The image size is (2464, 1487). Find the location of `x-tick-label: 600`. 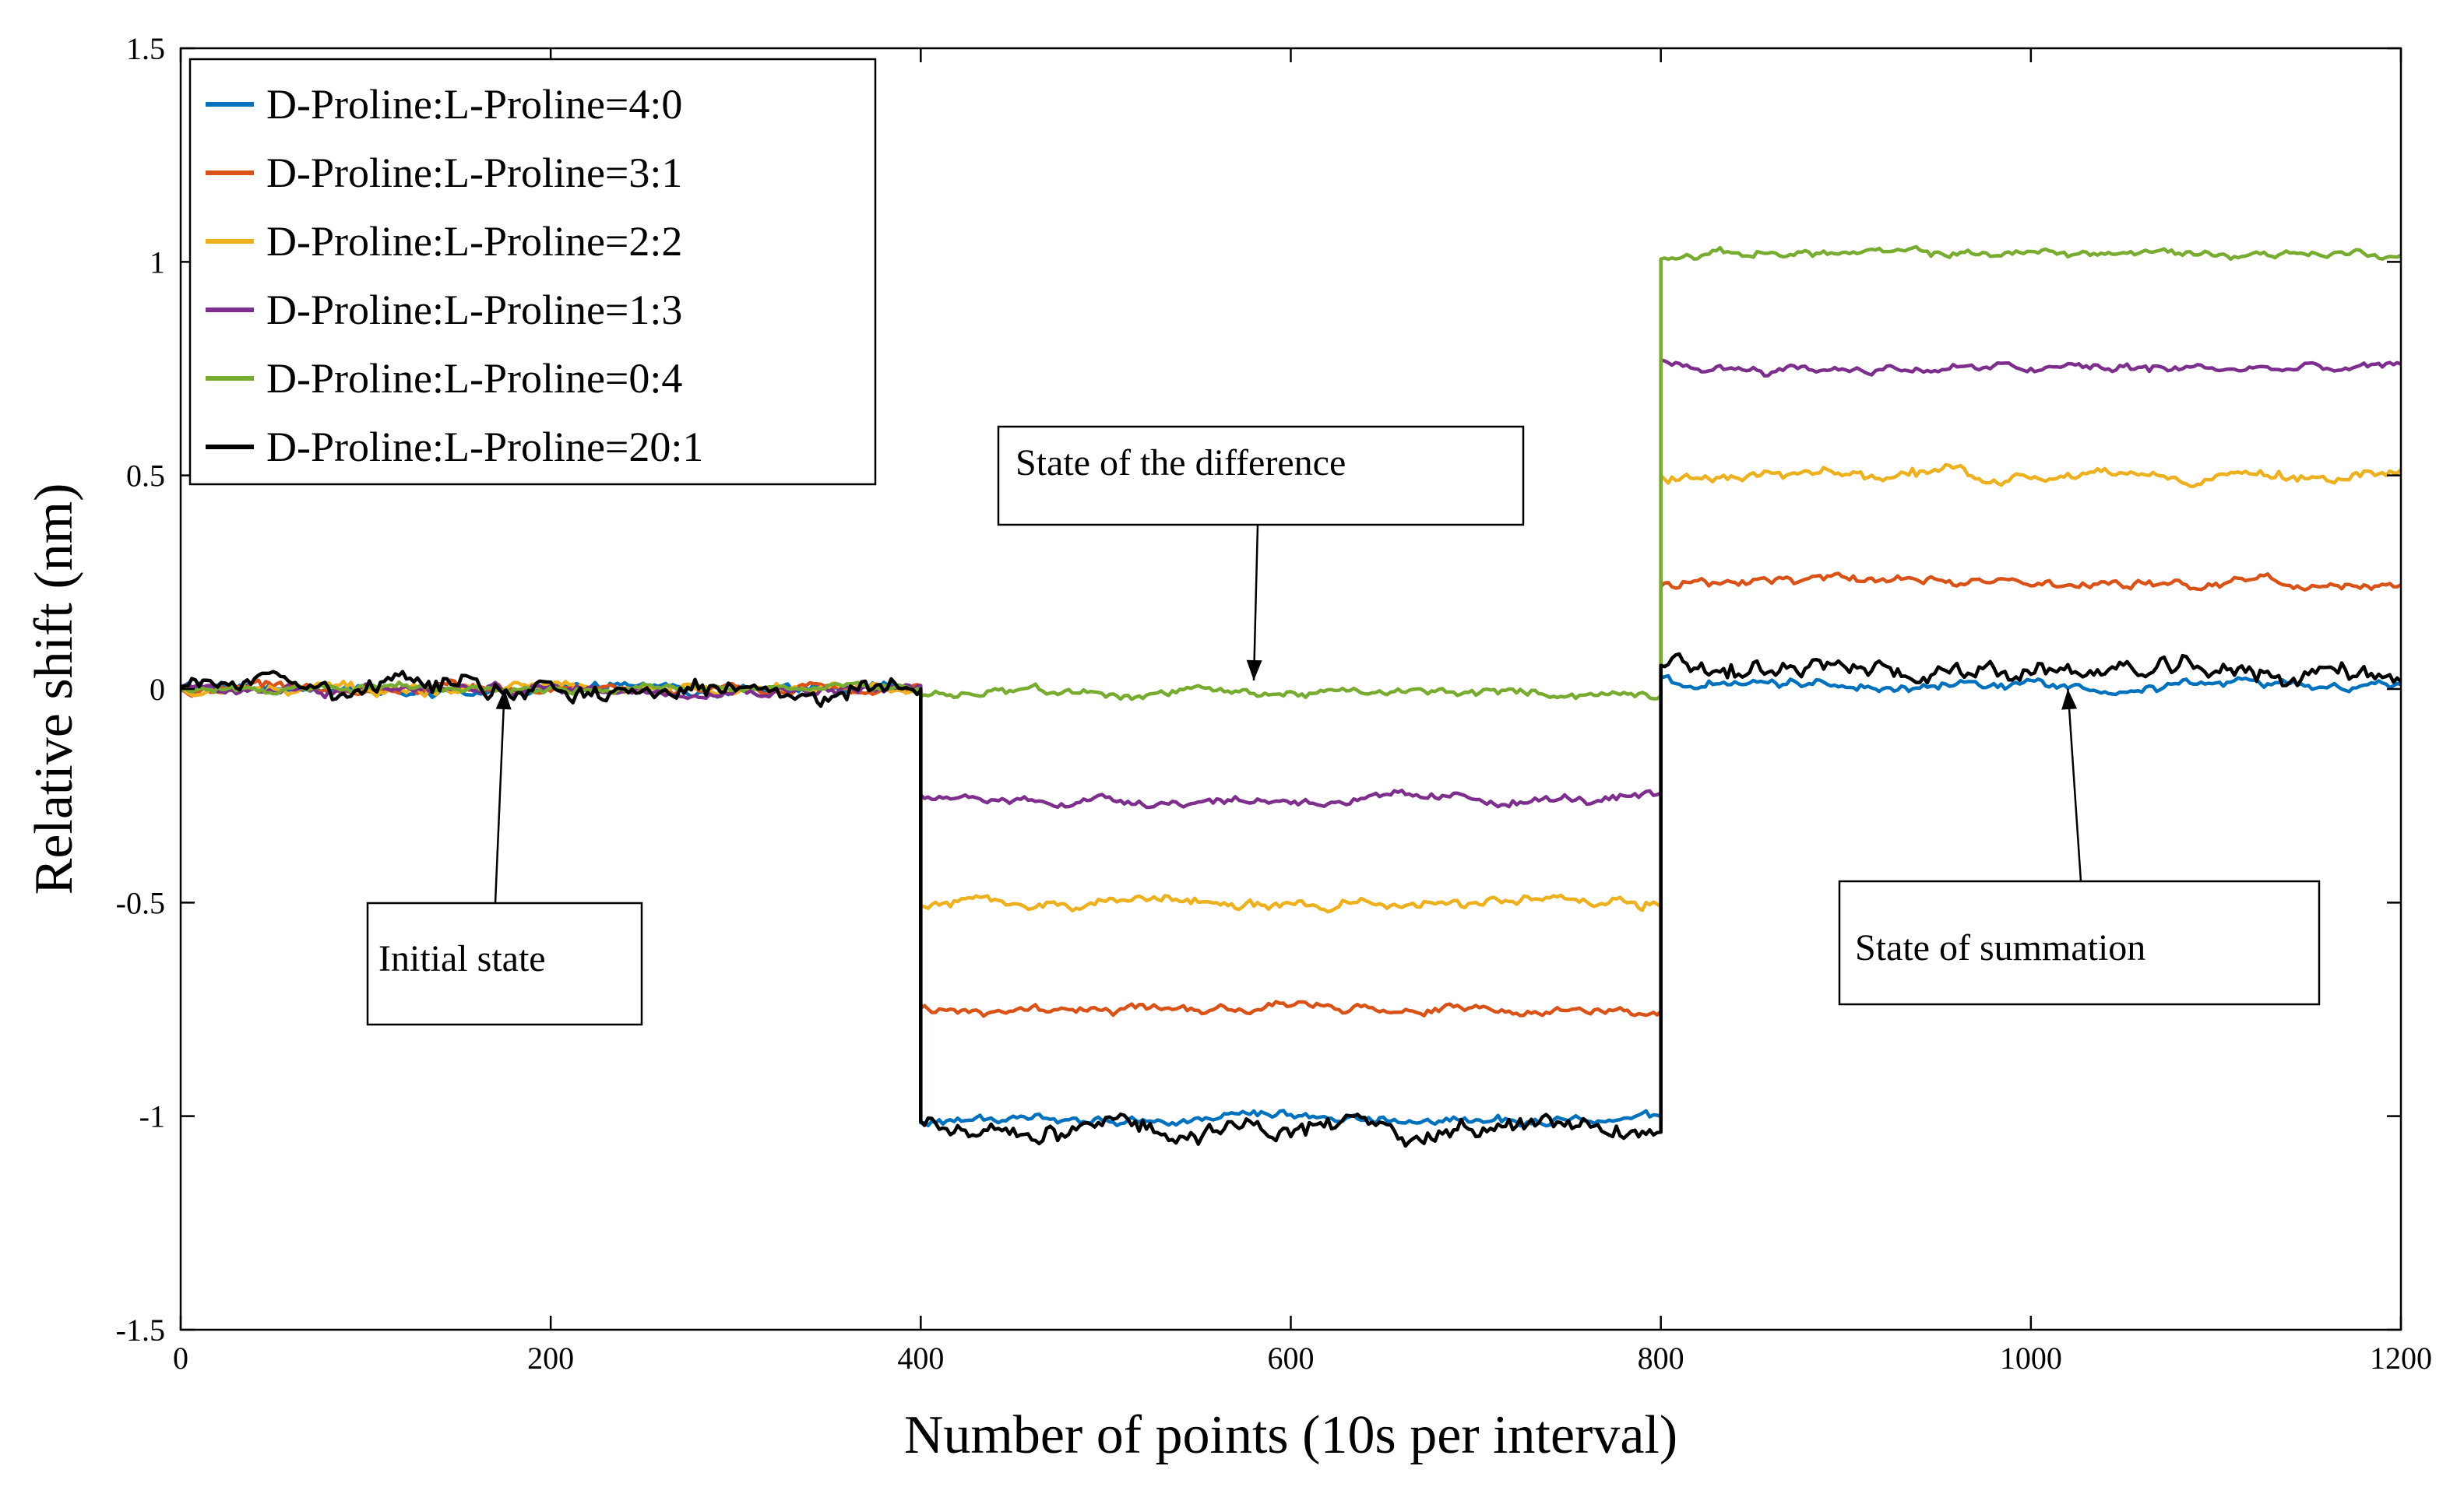

x-tick-label: 600 is located at coordinates (1291, 1358).